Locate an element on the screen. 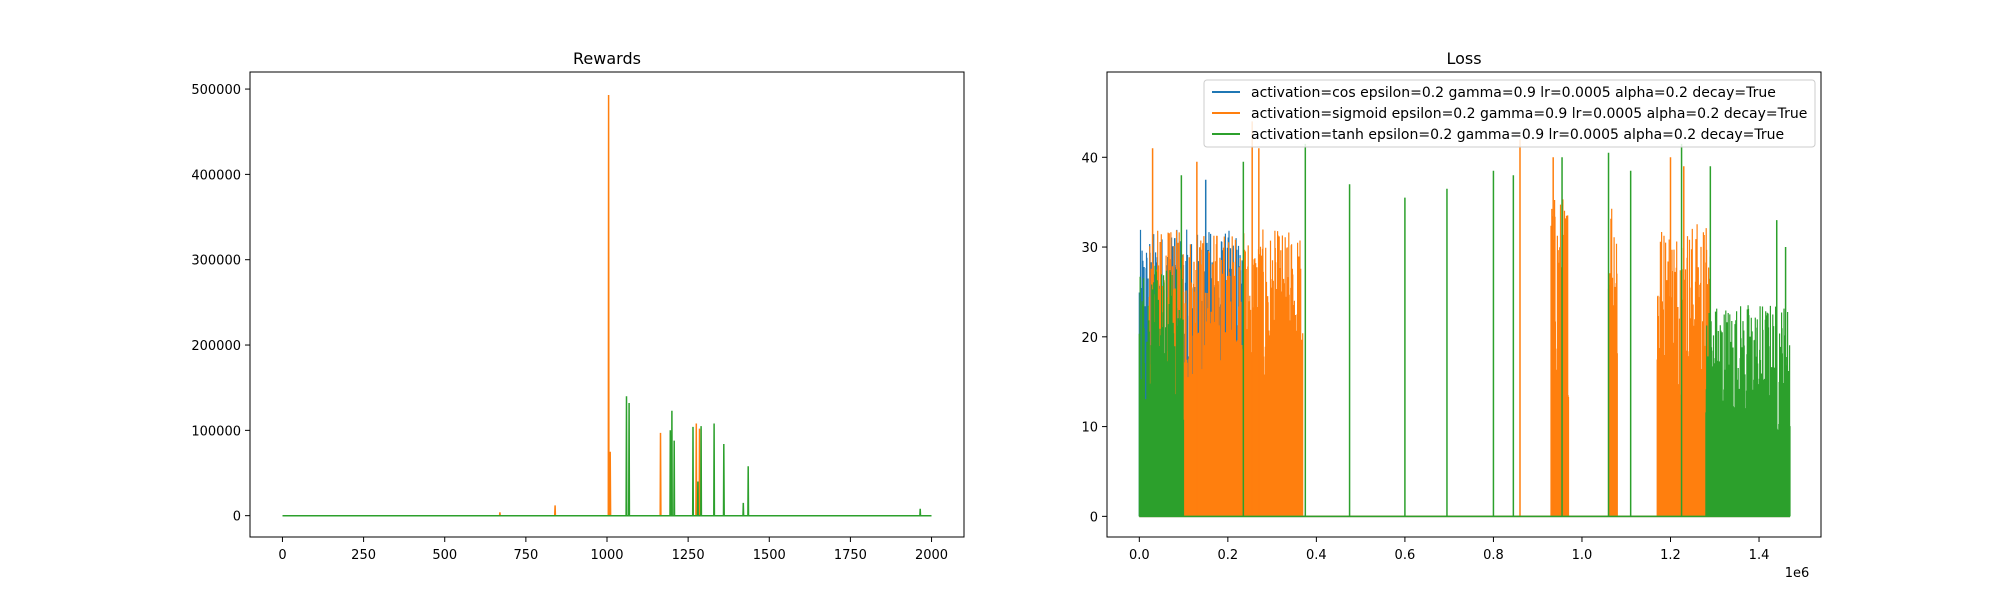 The width and height of the screenshot is (2000, 600). rewards-y-tick-label: 100000 is located at coordinates (216, 431).